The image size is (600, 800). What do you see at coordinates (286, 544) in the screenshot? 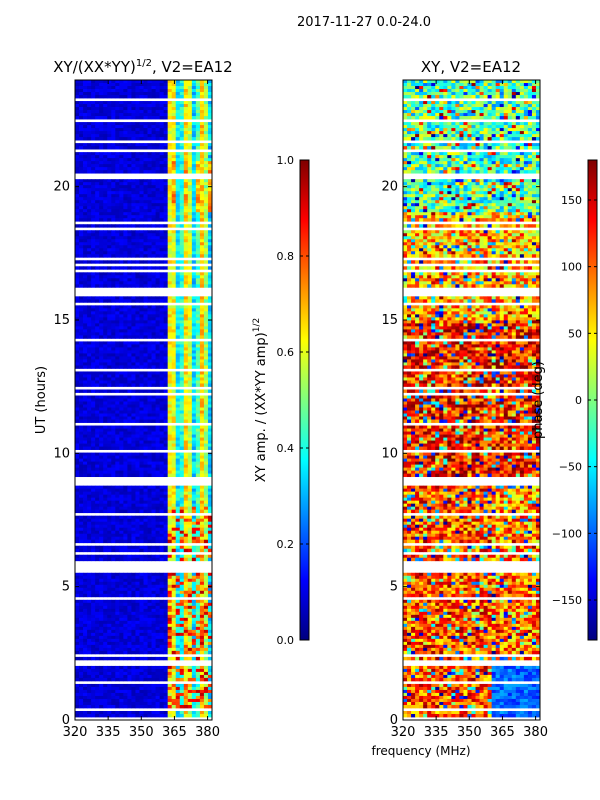
I see `colorbar-tick-label: 0.2` at bounding box center [286, 544].